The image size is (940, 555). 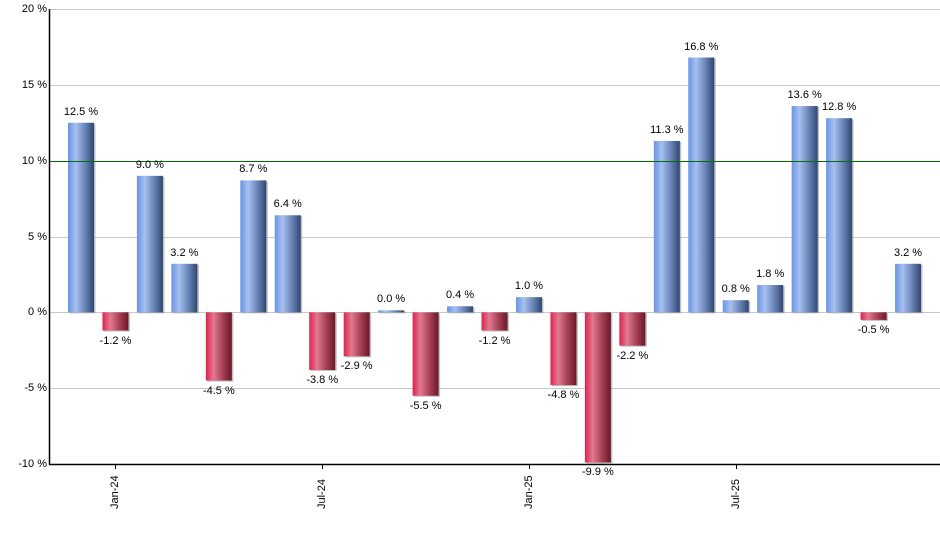 What do you see at coordinates (391, 299) in the screenshot?
I see `bar-value-label: 0.0 %` at bounding box center [391, 299].